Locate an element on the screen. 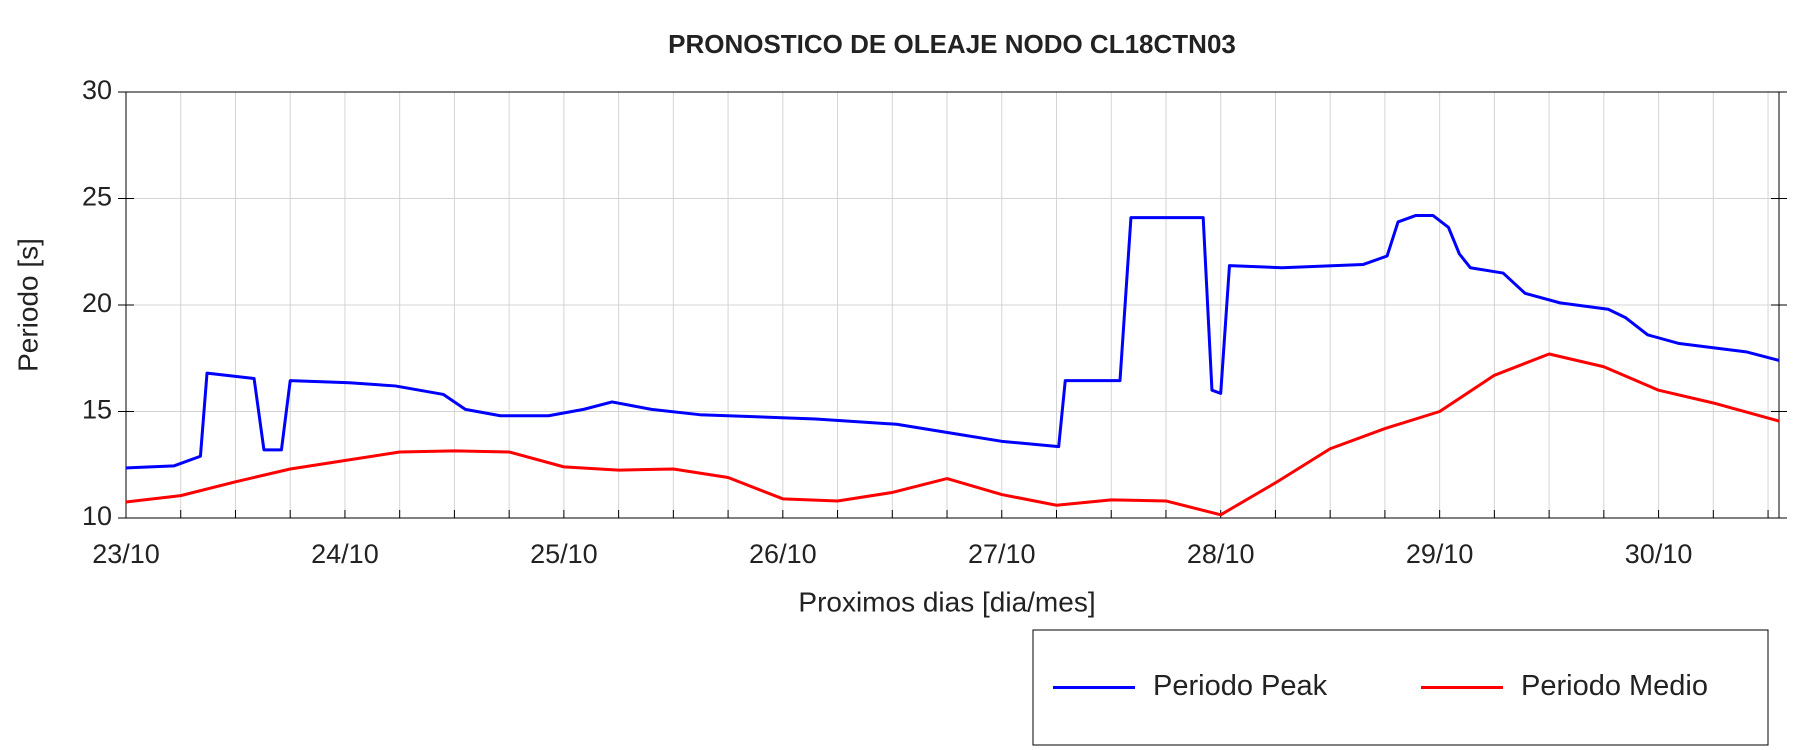 The image size is (1800, 750). y-tick-label: 15 is located at coordinates (97, 410).